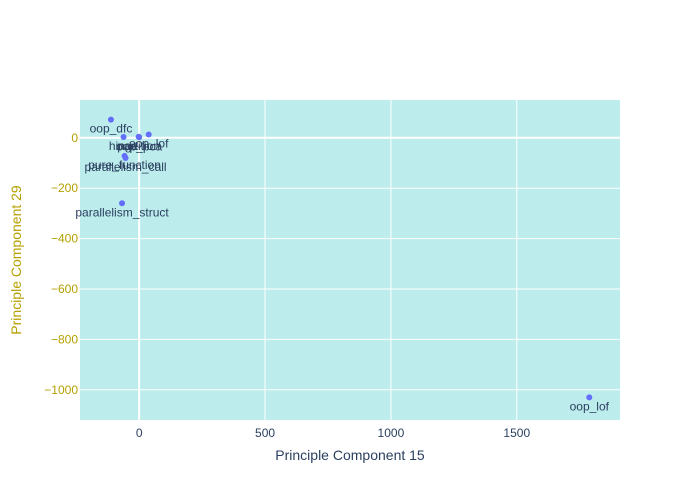  Describe the element at coordinates (122, 212) in the screenshot. I see `data-point-label: parallelism_struct` at that location.